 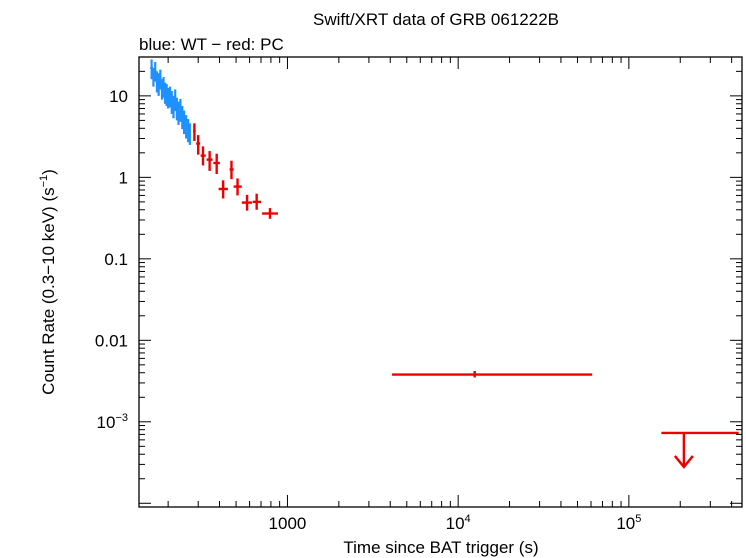 I want to click on chart-subtitle: blue: WT − red: PC, so click(x=211, y=44).